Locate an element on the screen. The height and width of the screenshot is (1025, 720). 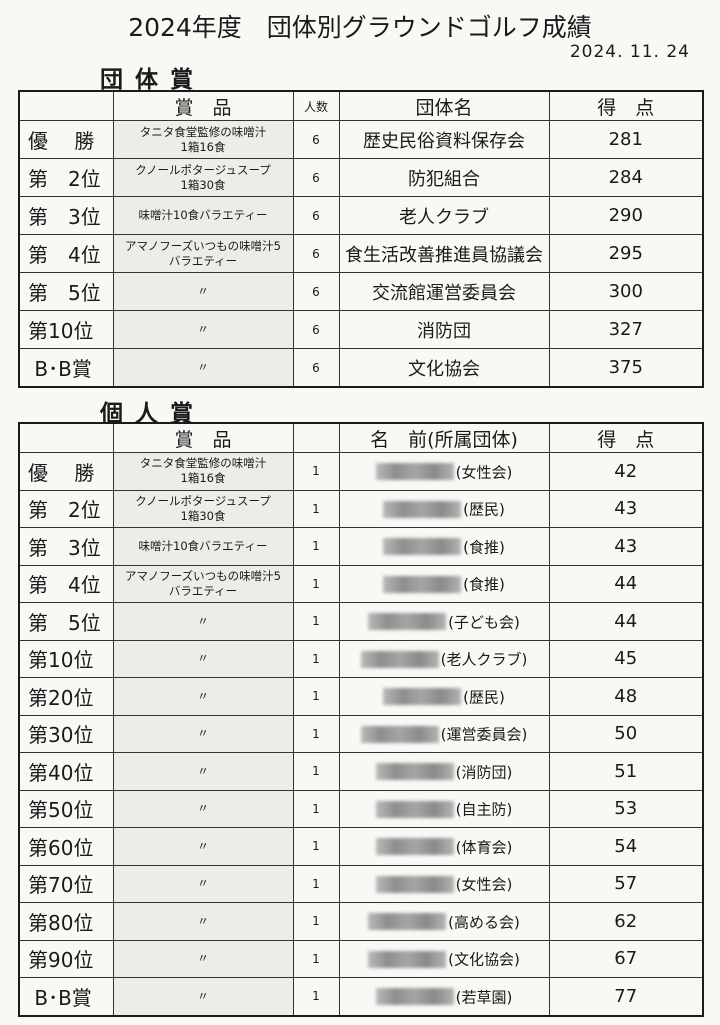
table-header-row: 賞 品 名 前(所属団体) 得 点 is located at coordinates (361, 437).